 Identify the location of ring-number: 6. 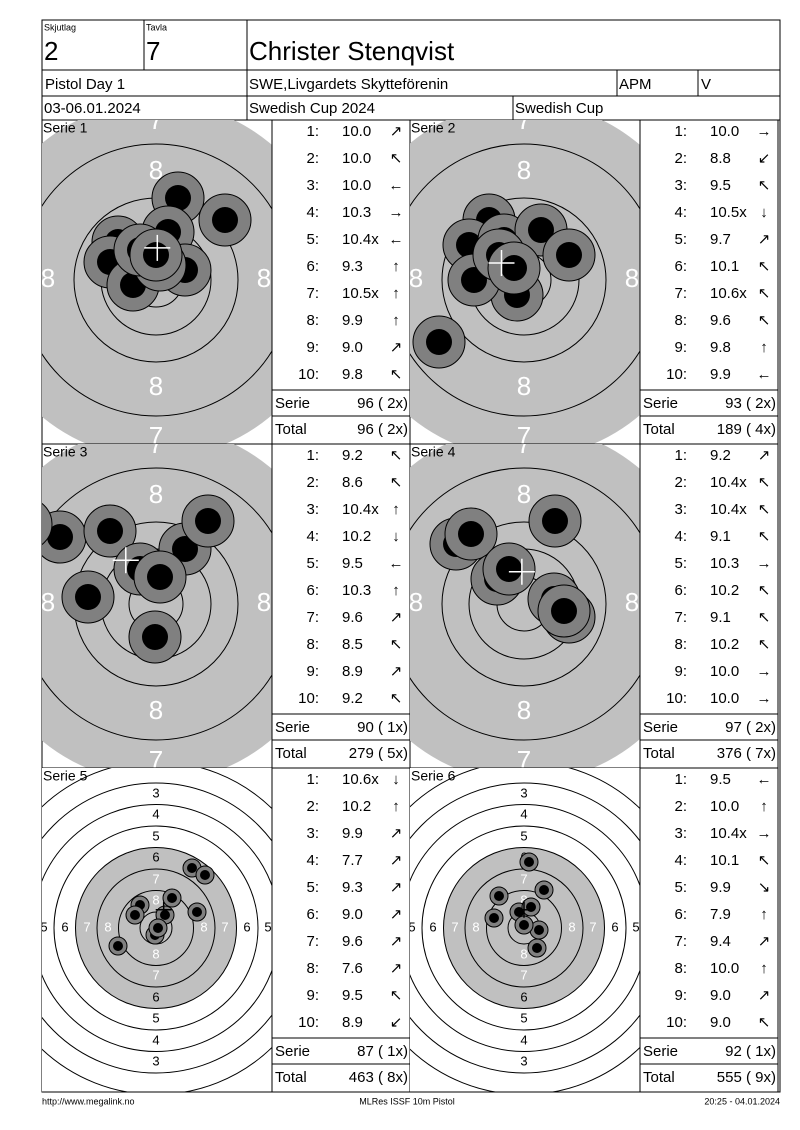
(523, 996).